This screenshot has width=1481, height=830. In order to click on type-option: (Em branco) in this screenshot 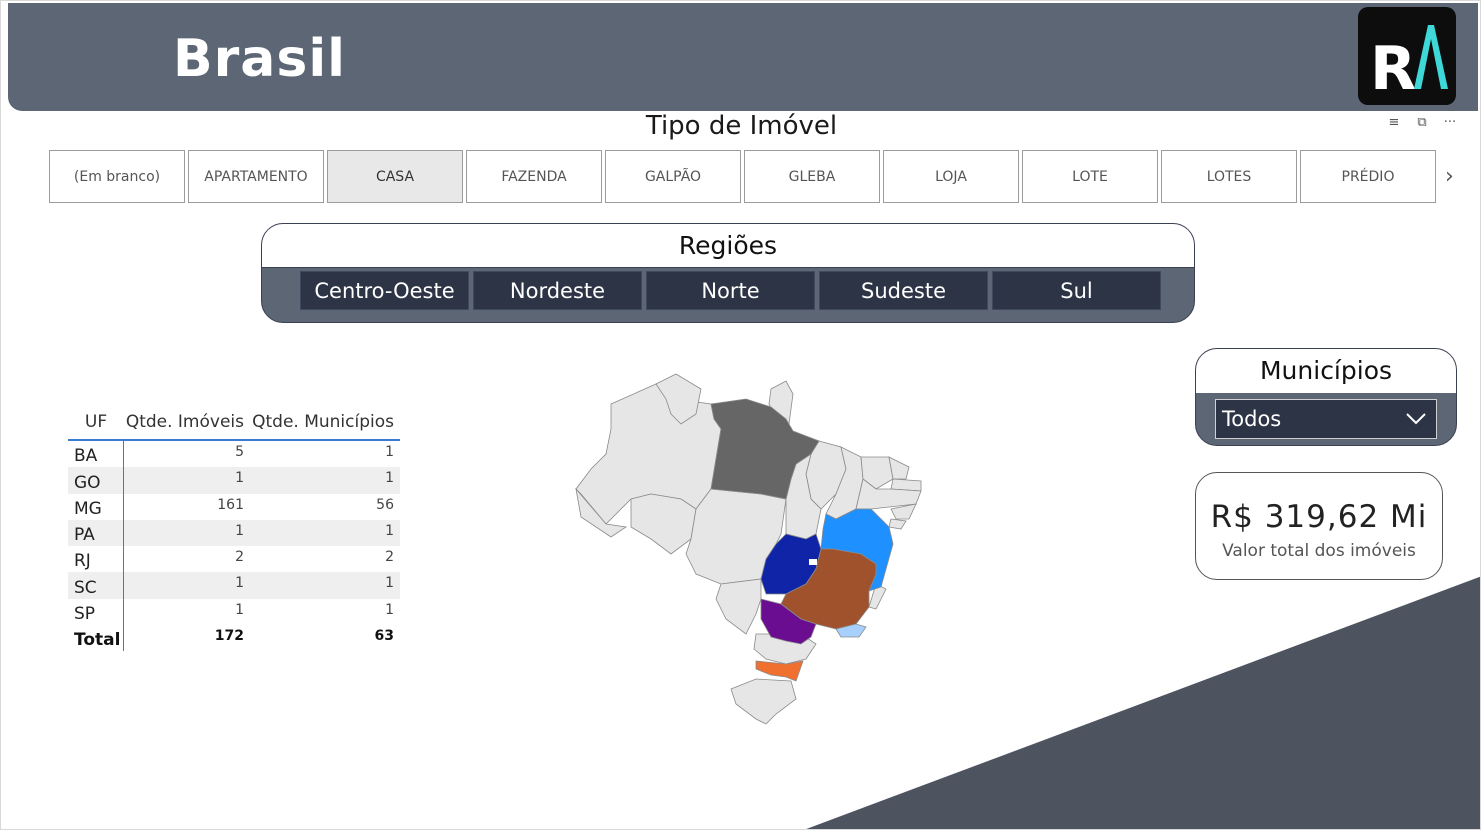, I will do `click(117, 176)`.